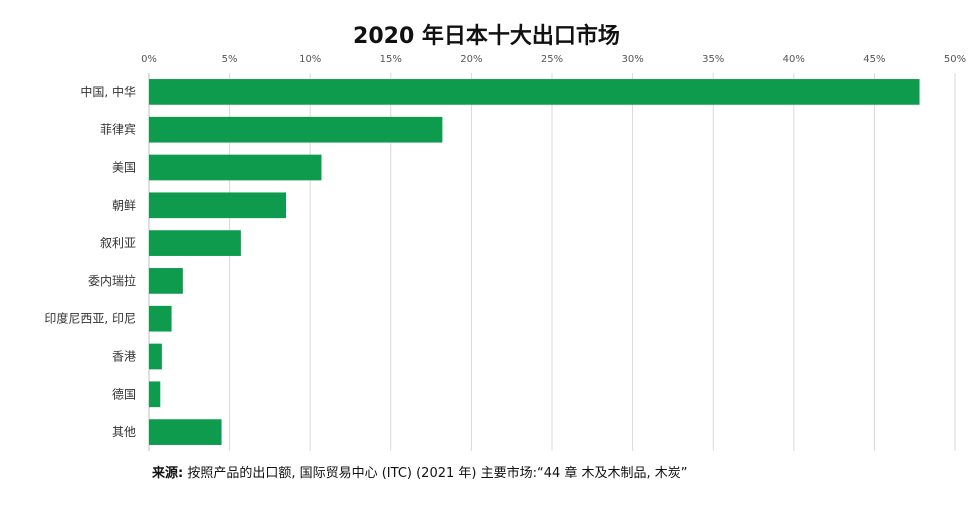 This screenshot has width=973, height=516. Describe the element at coordinates (874, 59) in the screenshot. I see `x-tick-label: 45%` at that location.